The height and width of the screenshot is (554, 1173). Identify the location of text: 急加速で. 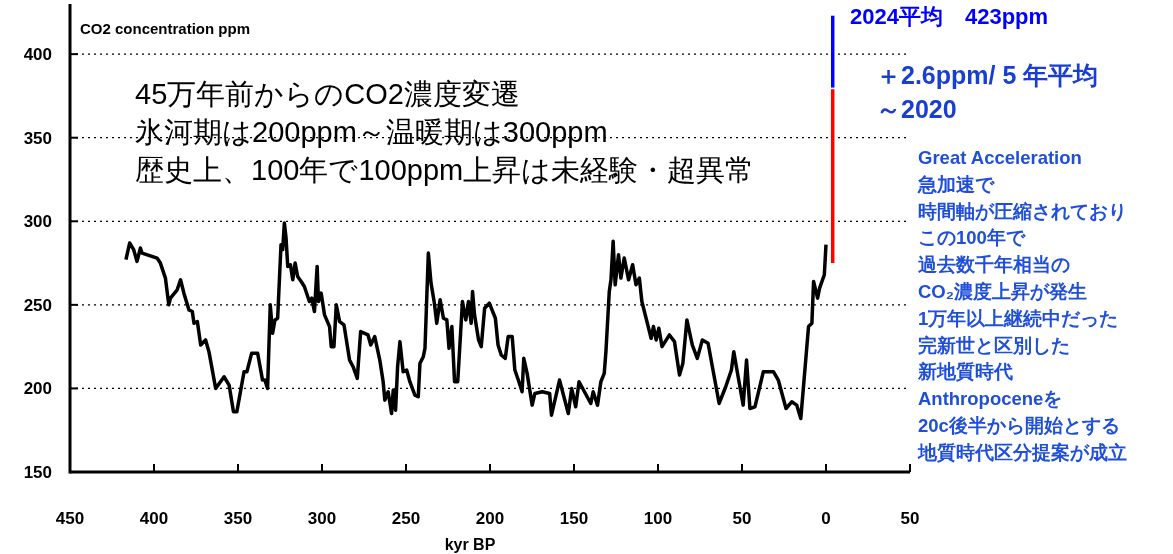
(956, 184).